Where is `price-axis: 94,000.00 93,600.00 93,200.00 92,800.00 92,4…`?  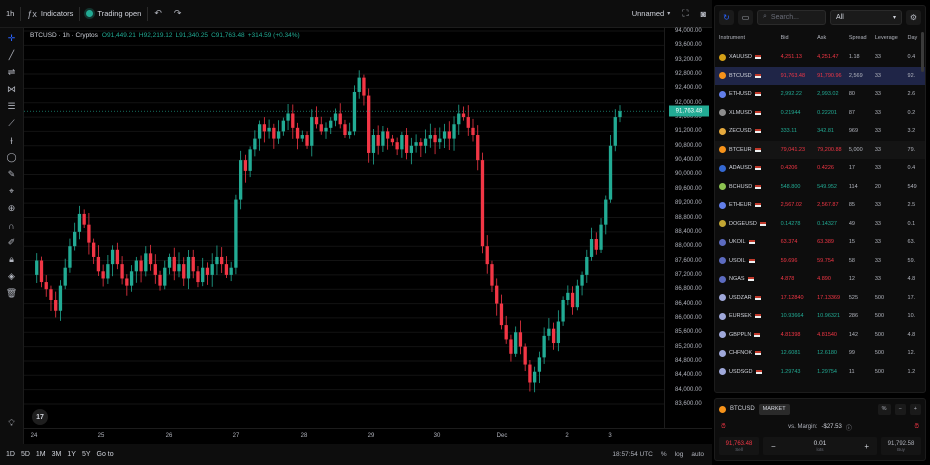
price-axis: 94,000.00 93,600.00 93,200.00 92,800.00 92,4… is located at coordinates (688, 228).